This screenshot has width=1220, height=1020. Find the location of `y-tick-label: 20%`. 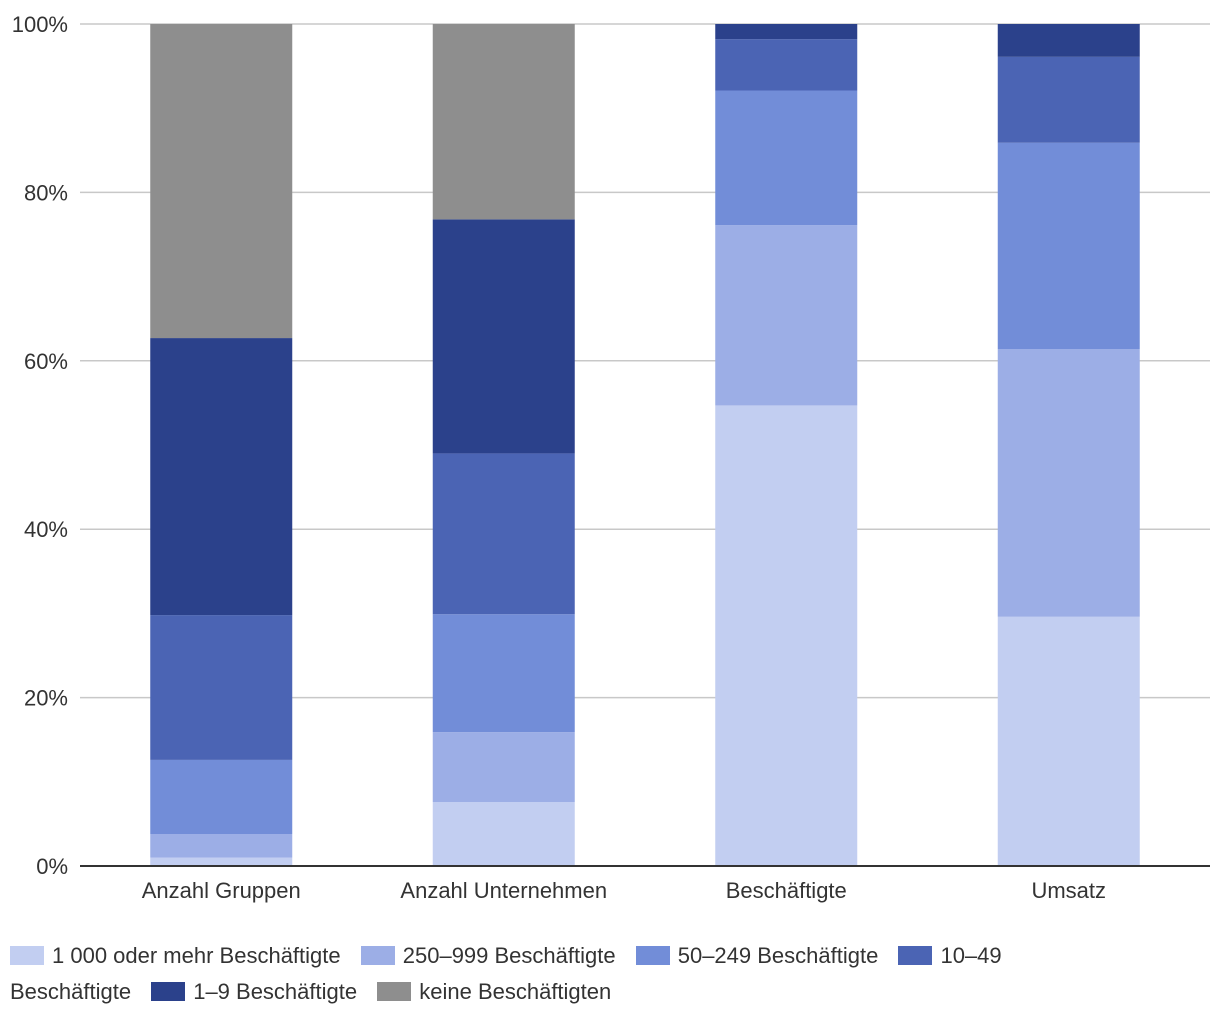

y-tick-label: 20% is located at coordinates (46, 698).